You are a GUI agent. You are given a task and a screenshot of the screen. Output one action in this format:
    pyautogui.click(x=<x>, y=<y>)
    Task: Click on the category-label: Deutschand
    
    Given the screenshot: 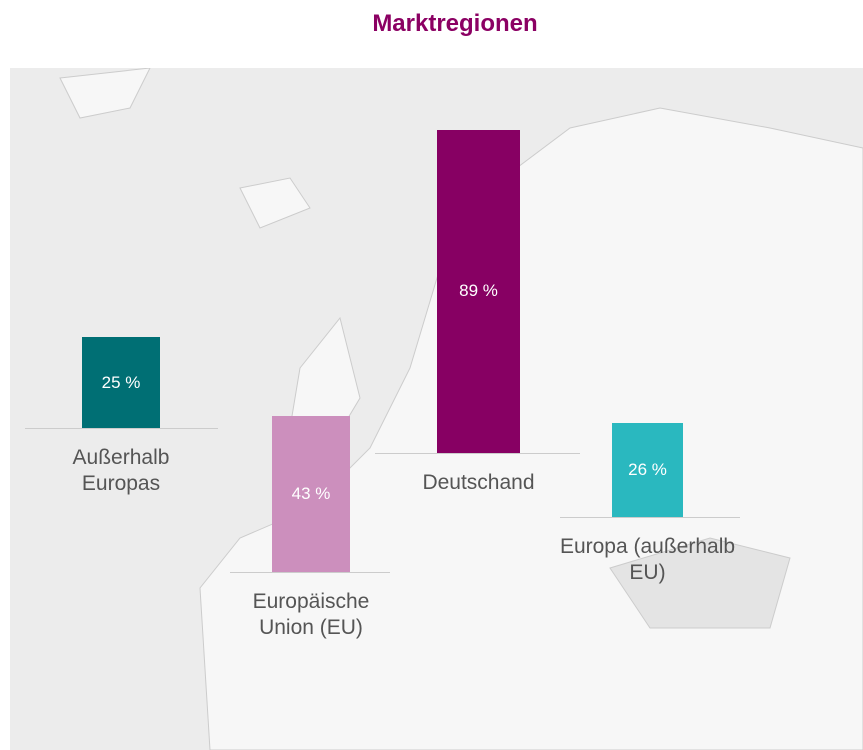 What is the action you would take?
    pyautogui.click(x=478, y=482)
    